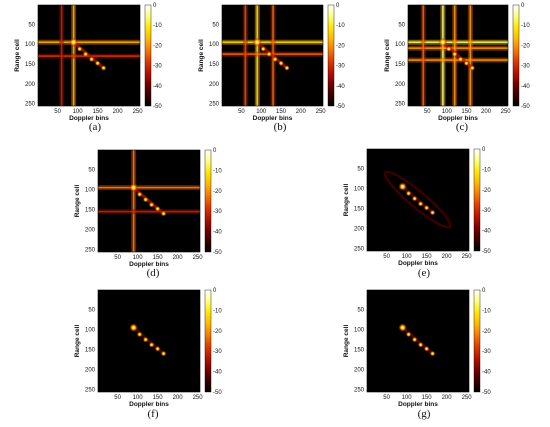 Image resolution: width=550 pixels, height=427 pixels. Describe the element at coordinates (153, 414) in the screenshot. I see `subfigure-caption: (f)` at that location.